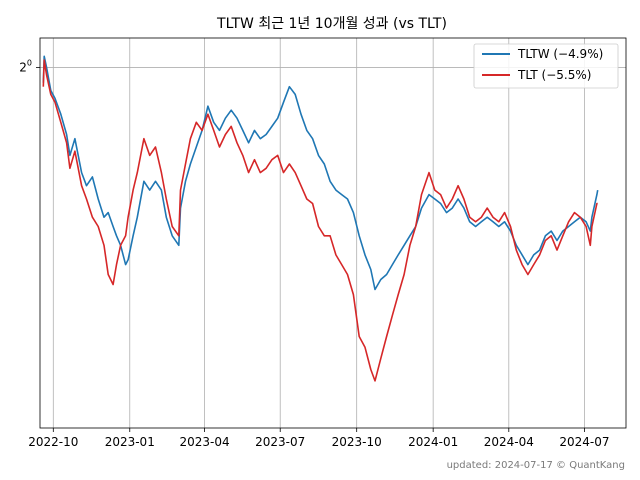  I want to click on x-tick-label: 2024-01, so click(433, 442).